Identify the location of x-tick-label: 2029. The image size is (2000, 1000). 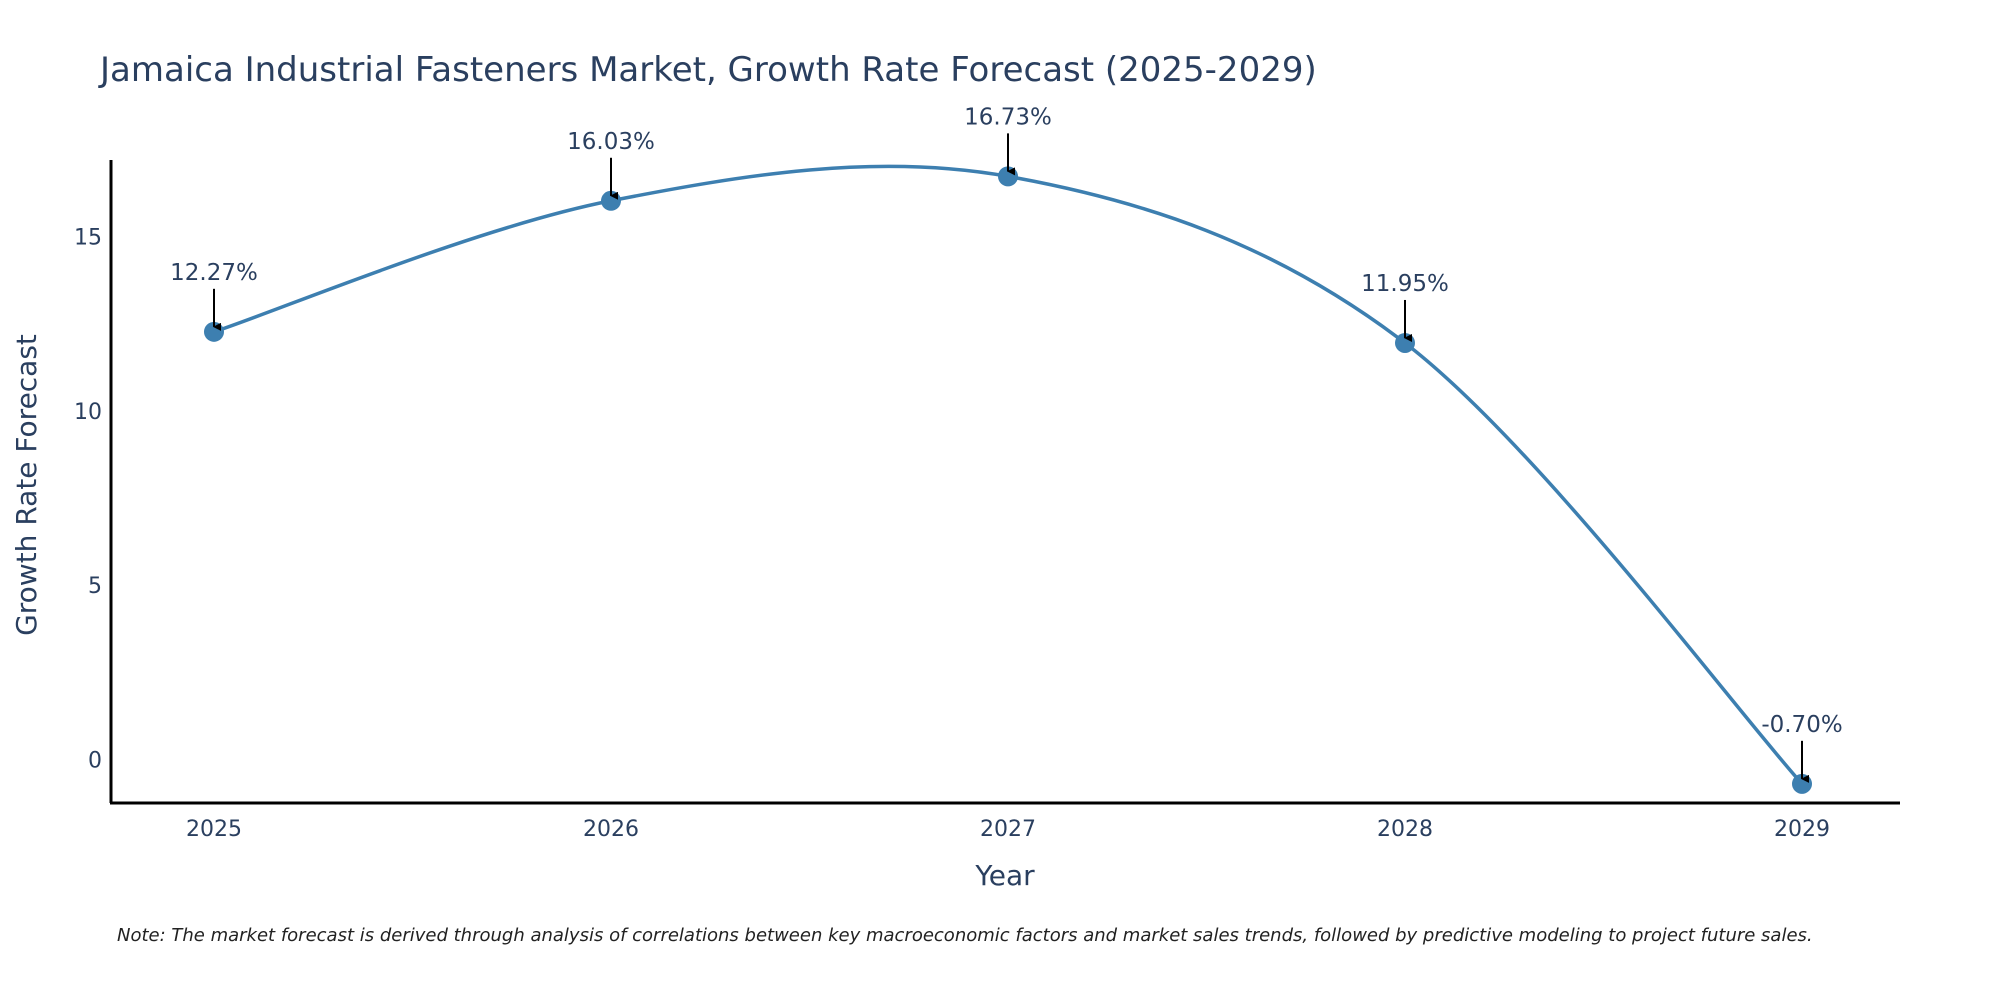
(1802, 829).